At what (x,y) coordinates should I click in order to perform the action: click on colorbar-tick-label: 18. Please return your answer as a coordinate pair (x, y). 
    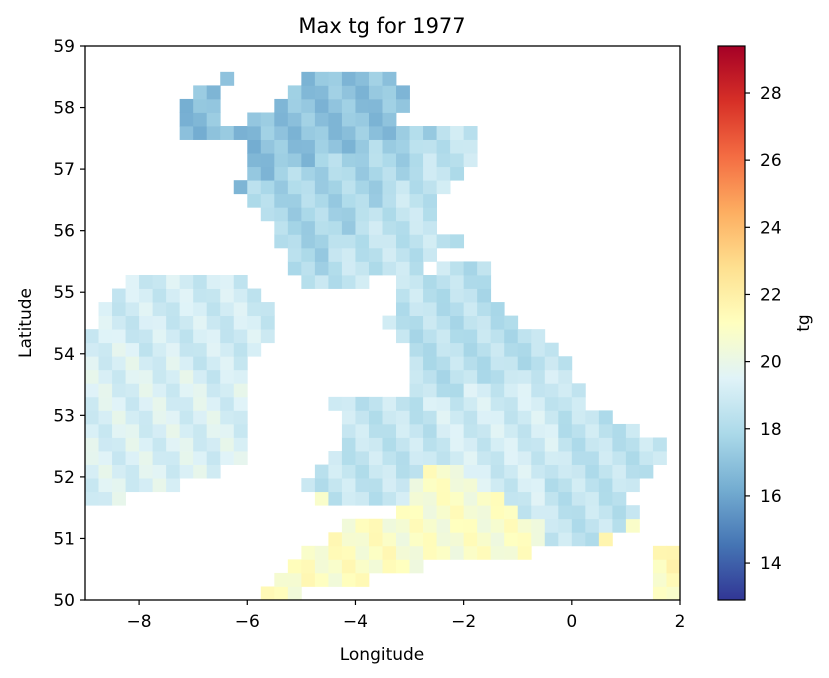
    Looking at the image, I should click on (771, 430).